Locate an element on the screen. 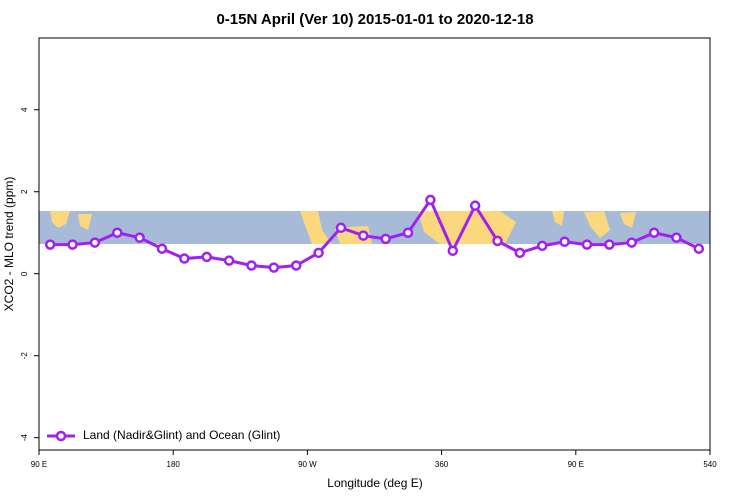  x-tick-label: 90 W is located at coordinates (307, 464).